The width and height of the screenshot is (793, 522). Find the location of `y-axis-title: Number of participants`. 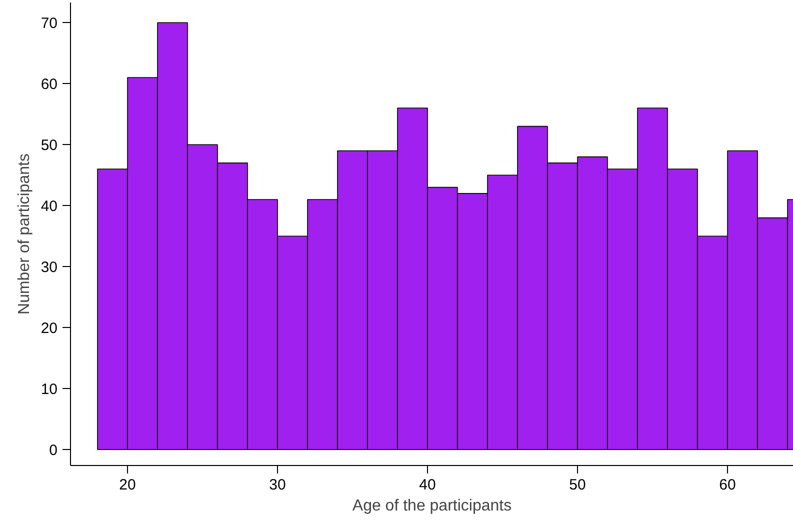

y-axis-title: Number of participants is located at coordinates (24, 234).